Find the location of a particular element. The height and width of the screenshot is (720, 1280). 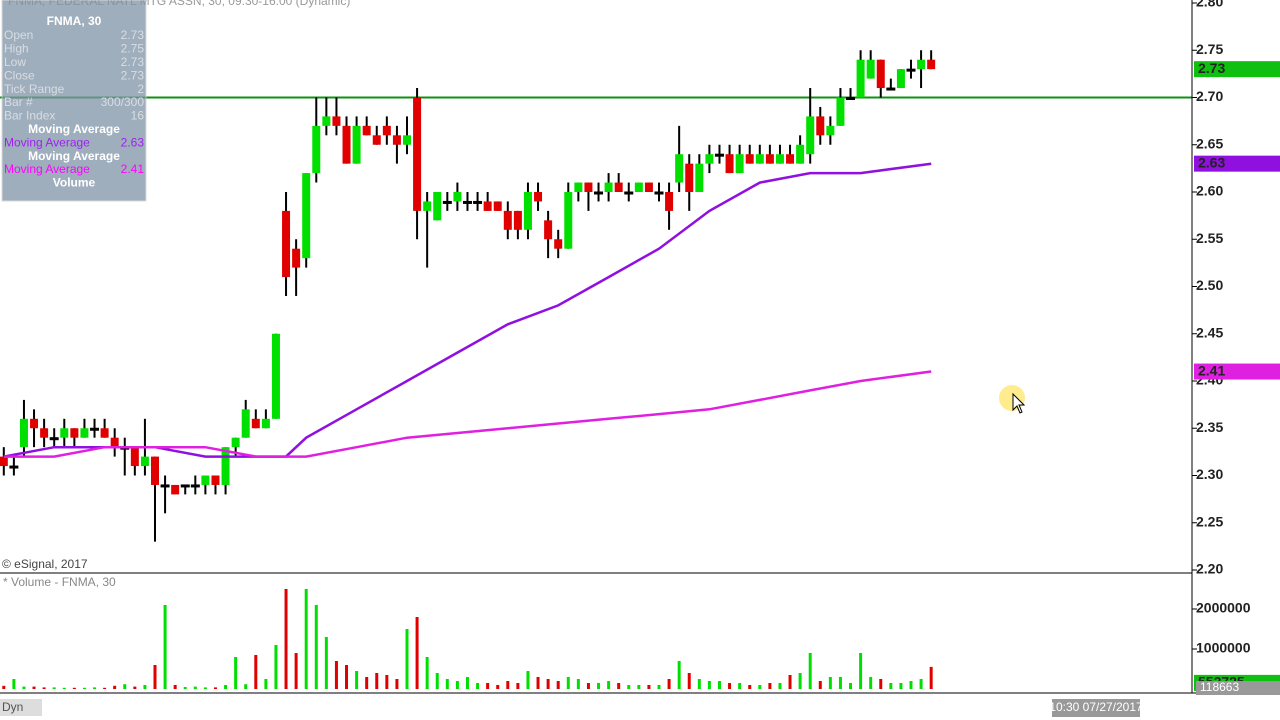

y-tick-label: 2.20 is located at coordinates (1209, 569).